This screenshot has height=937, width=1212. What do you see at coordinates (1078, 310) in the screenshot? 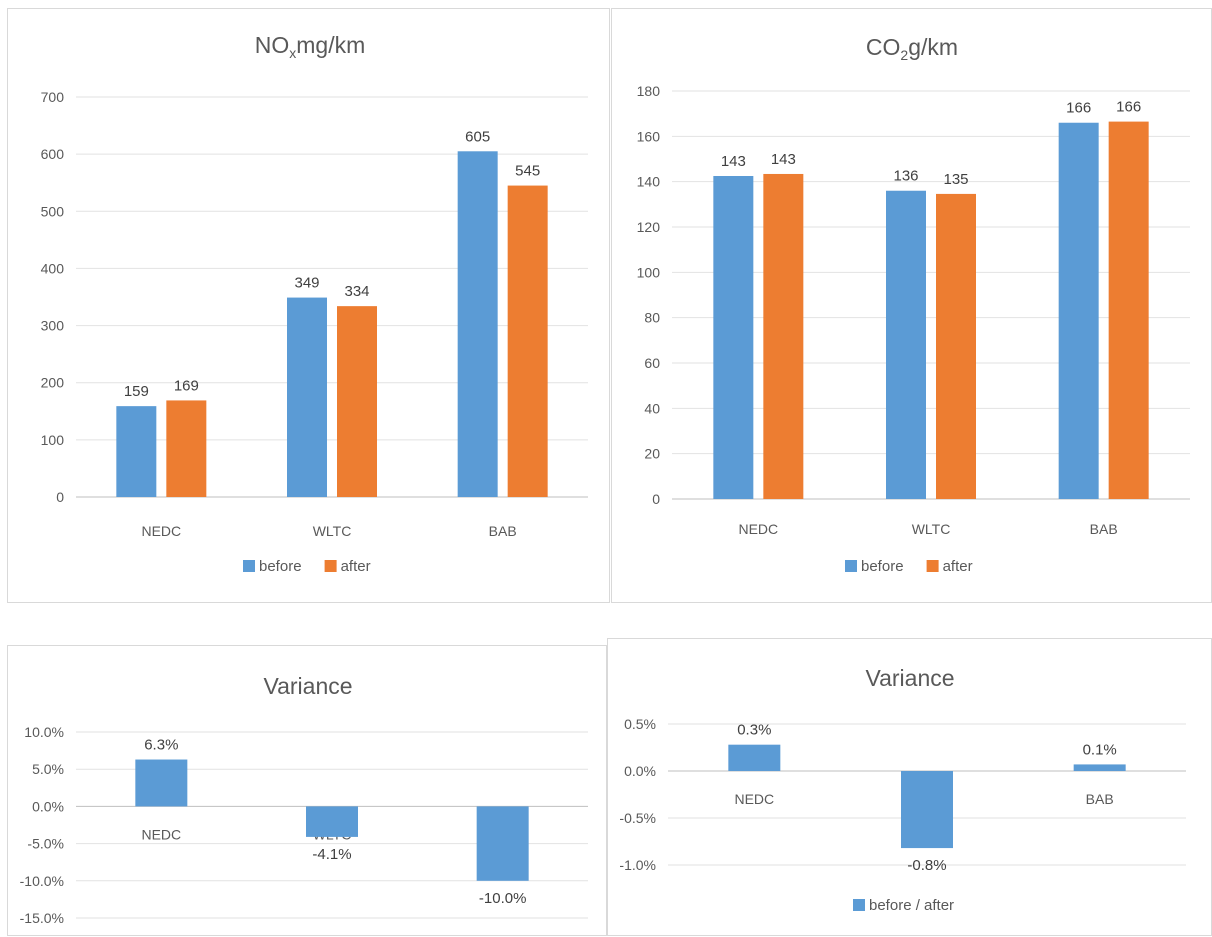
I see `bar-before-bab` at bounding box center [1078, 310].